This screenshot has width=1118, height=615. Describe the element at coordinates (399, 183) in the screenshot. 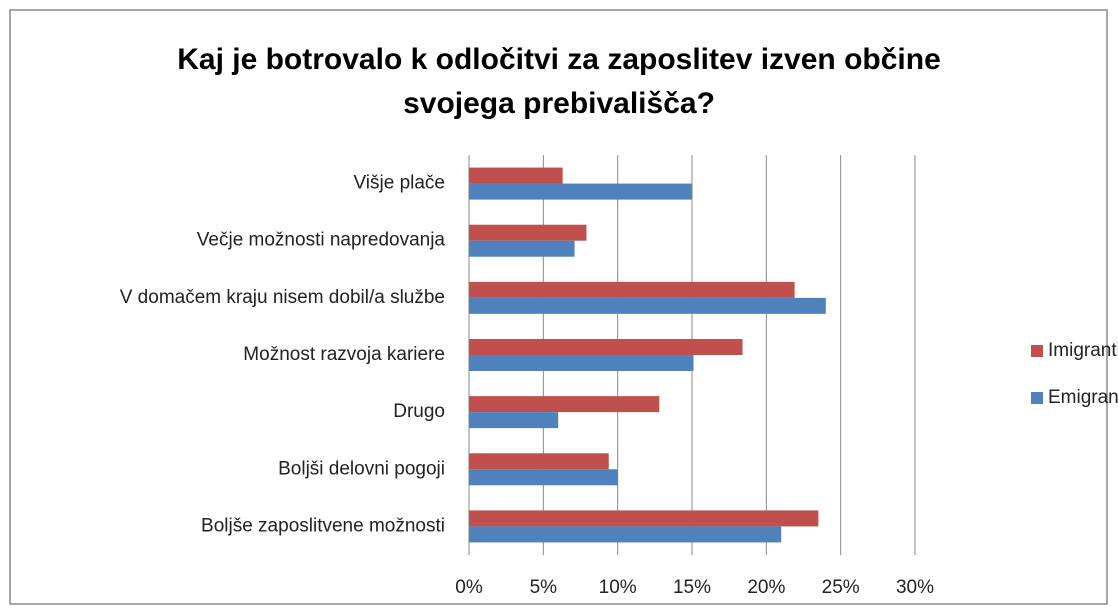

I see `y-tick-label: Višje plače` at that location.